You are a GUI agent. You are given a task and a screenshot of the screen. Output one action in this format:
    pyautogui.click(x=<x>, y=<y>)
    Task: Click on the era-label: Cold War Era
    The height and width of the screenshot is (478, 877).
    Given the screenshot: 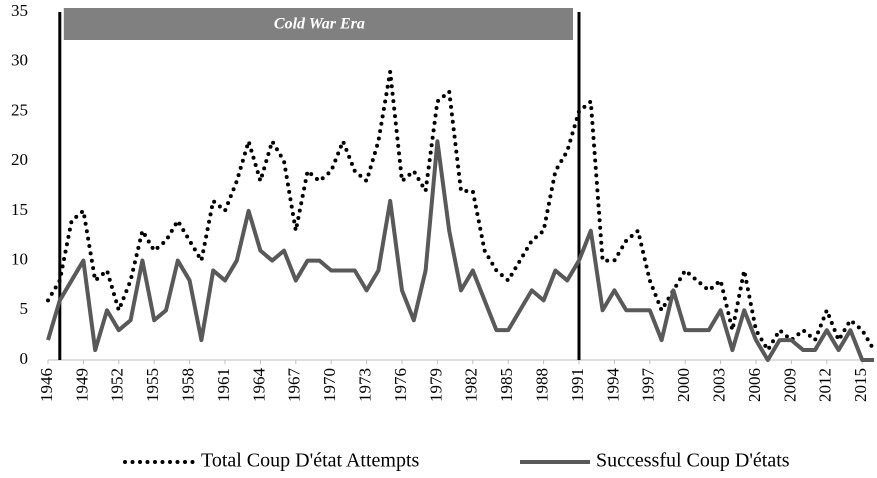 What is the action you would take?
    pyautogui.click(x=319, y=24)
    